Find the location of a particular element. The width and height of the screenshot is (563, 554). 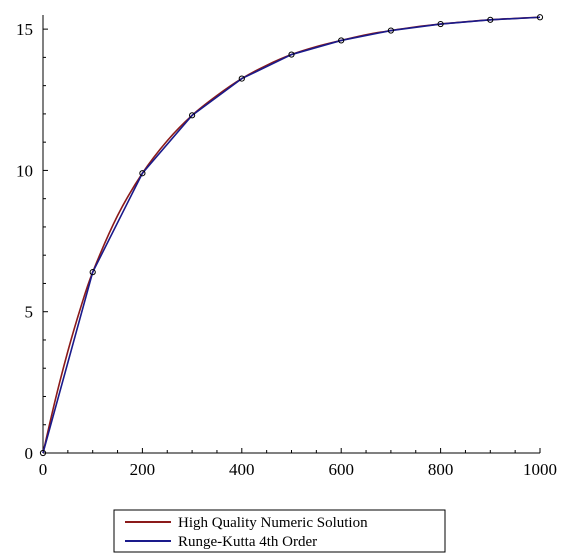

y-tick-label: 15 is located at coordinates (24, 29).